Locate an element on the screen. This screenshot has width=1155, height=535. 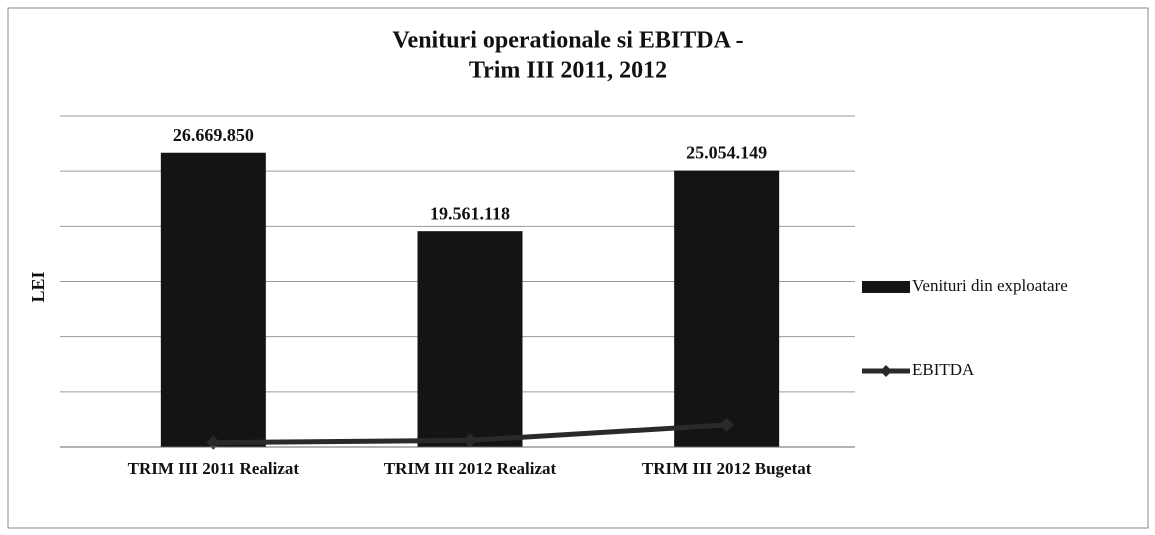
chart-title: Venituri operationale si EBITDA - is located at coordinates (567, 41).